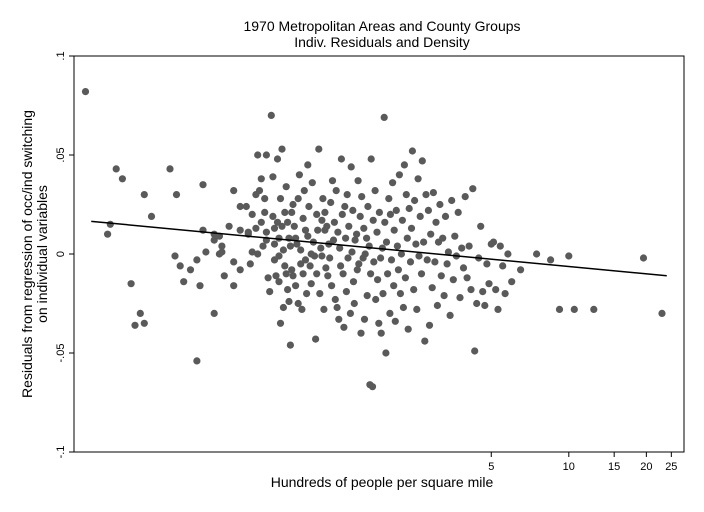 The image size is (704, 512). What do you see at coordinates (61, 452) in the screenshot?
I see `y-tick-label: -.1` at bounding box center [61, 452].